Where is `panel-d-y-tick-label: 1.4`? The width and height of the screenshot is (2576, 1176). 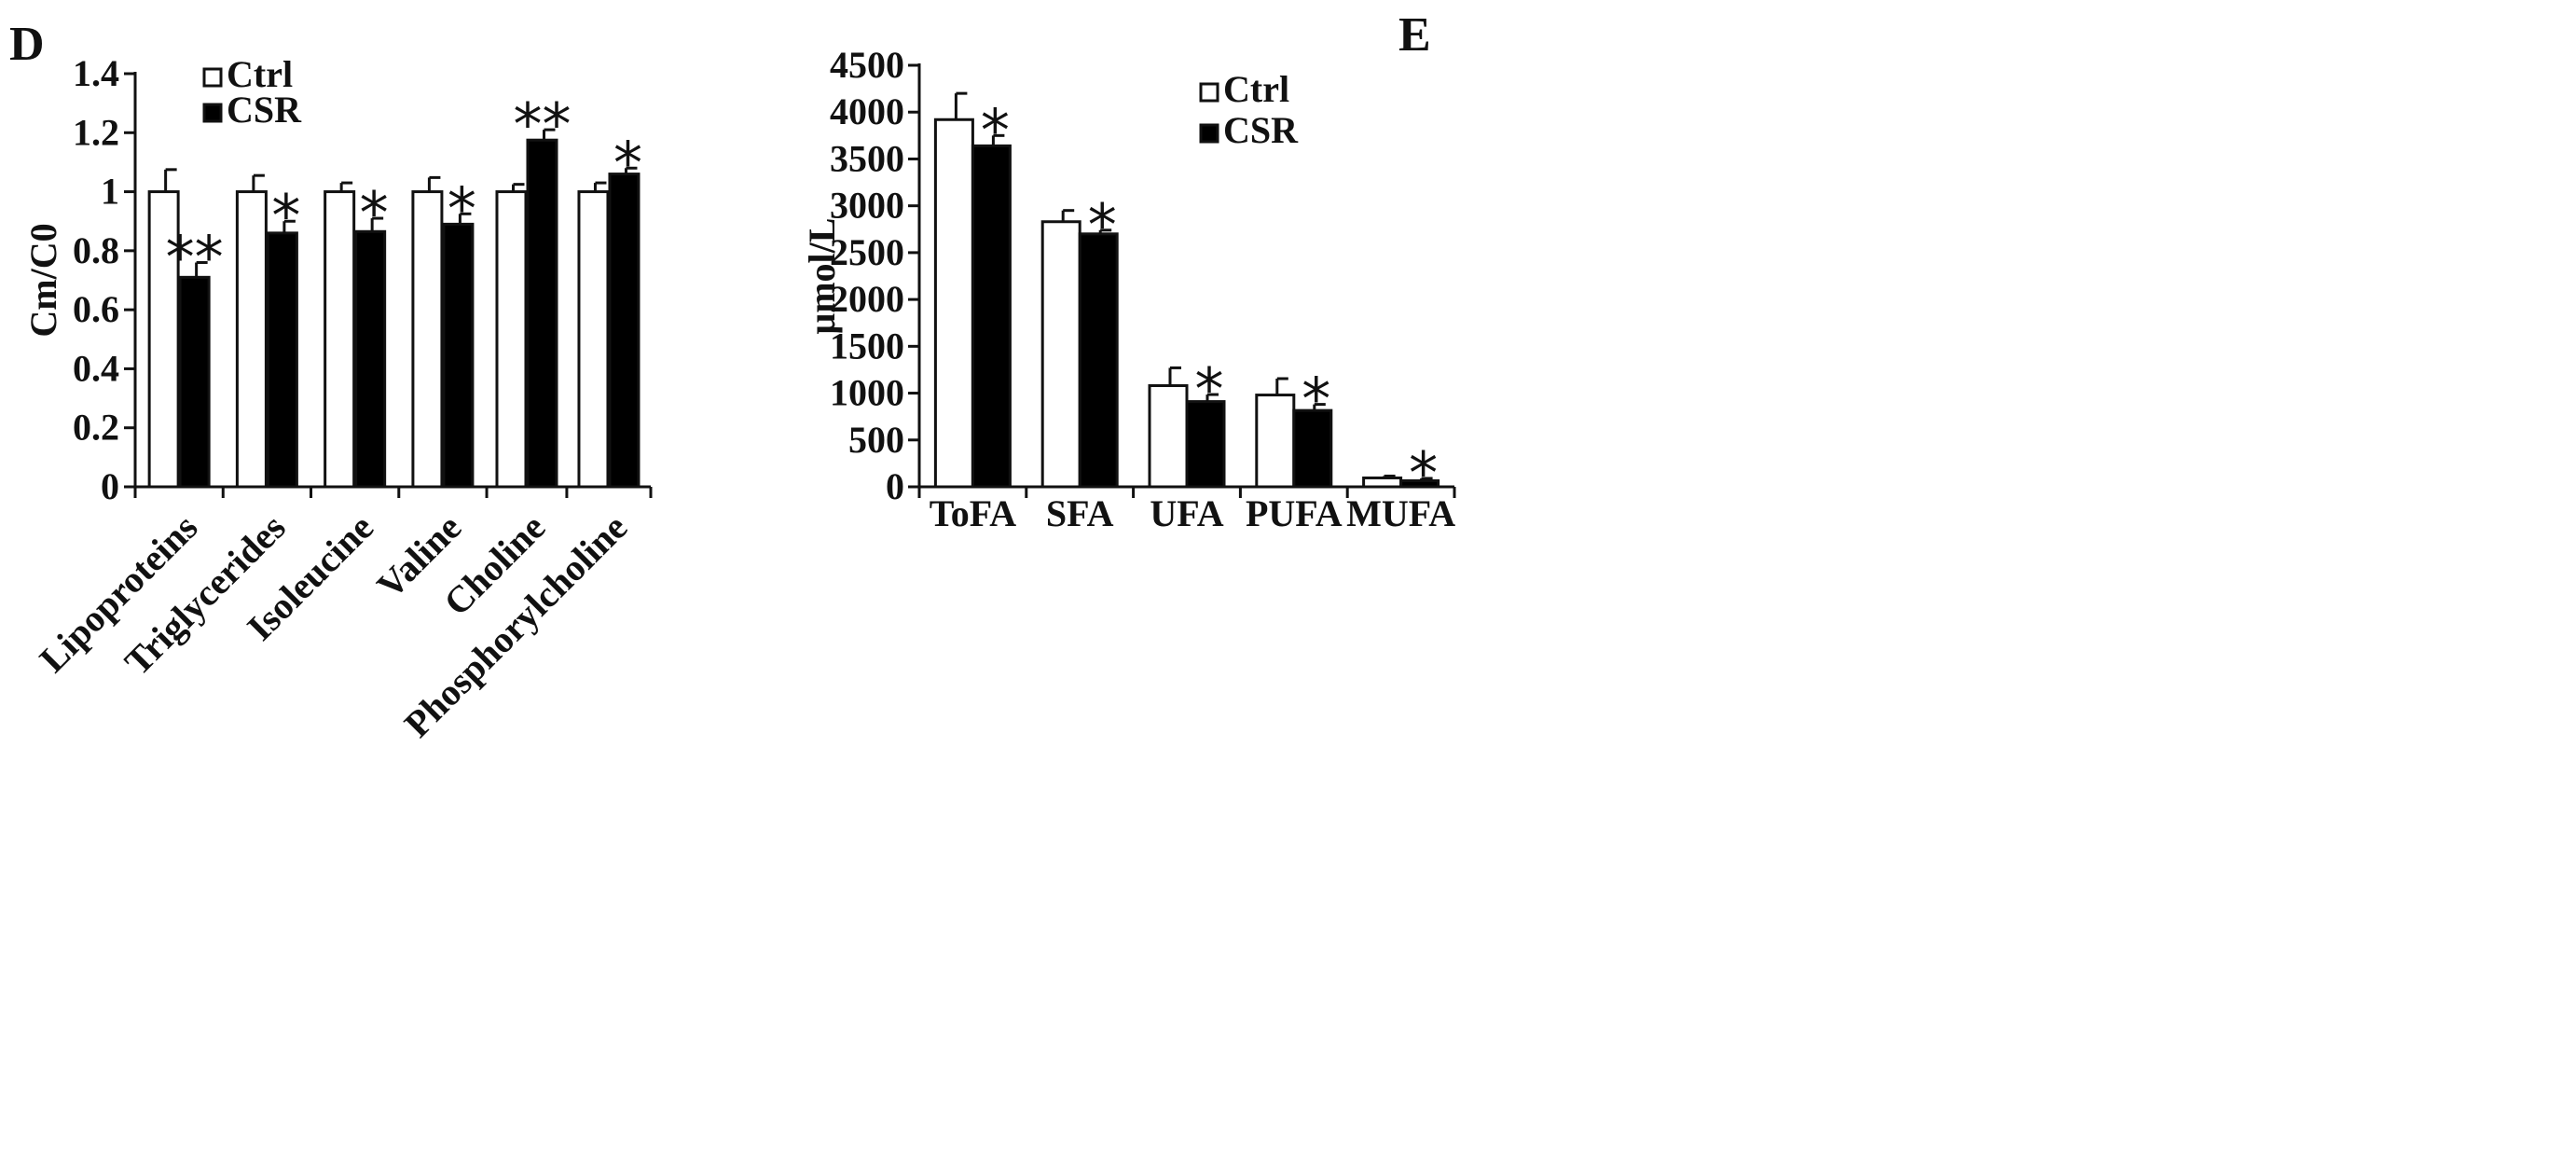
panel-d-y-tick-label: 1.4 is located at coordinates (96, 73).